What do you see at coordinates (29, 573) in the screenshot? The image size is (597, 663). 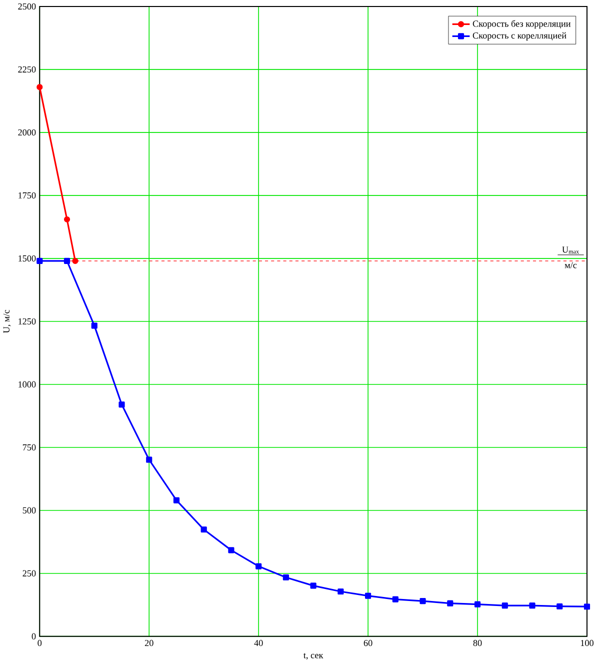 I see `y-tick-label: 250` at bounding box center [29, 573].